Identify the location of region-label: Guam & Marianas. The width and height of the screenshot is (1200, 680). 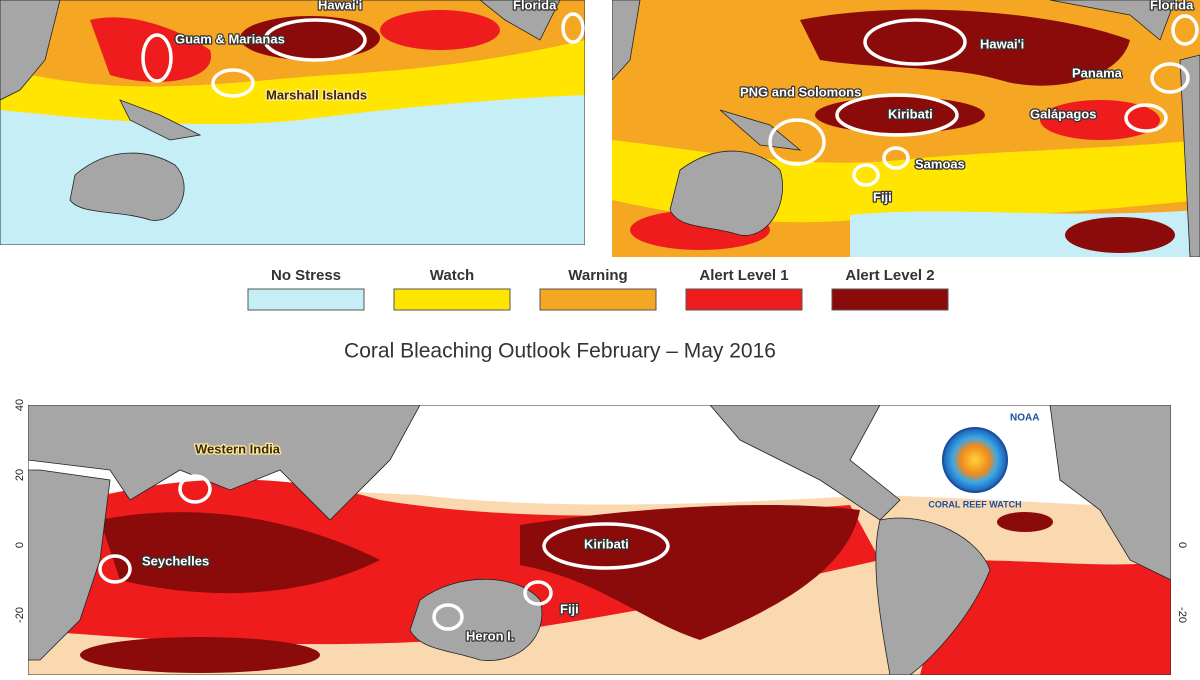
(230, 38).